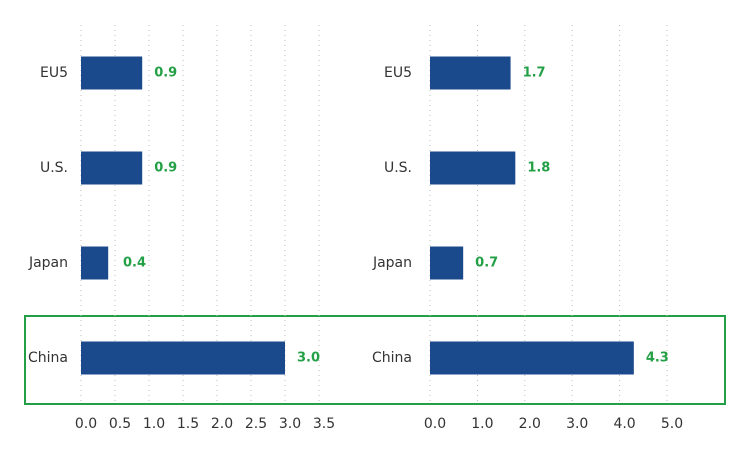 The height and width of the screenshot is (468, 748). Describe the element at coordinates (256, 424) in the screenshot. I see `x-tick-label: 2.5` at that location.